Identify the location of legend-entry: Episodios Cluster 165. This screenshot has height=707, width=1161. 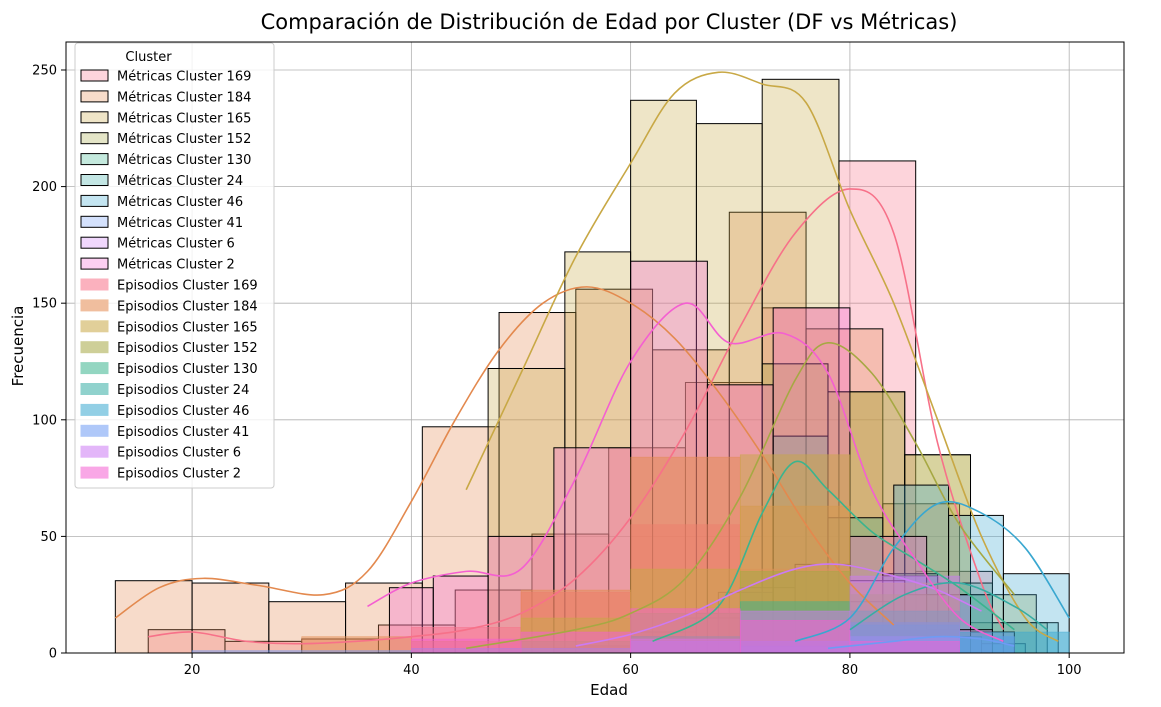
(187, 327).